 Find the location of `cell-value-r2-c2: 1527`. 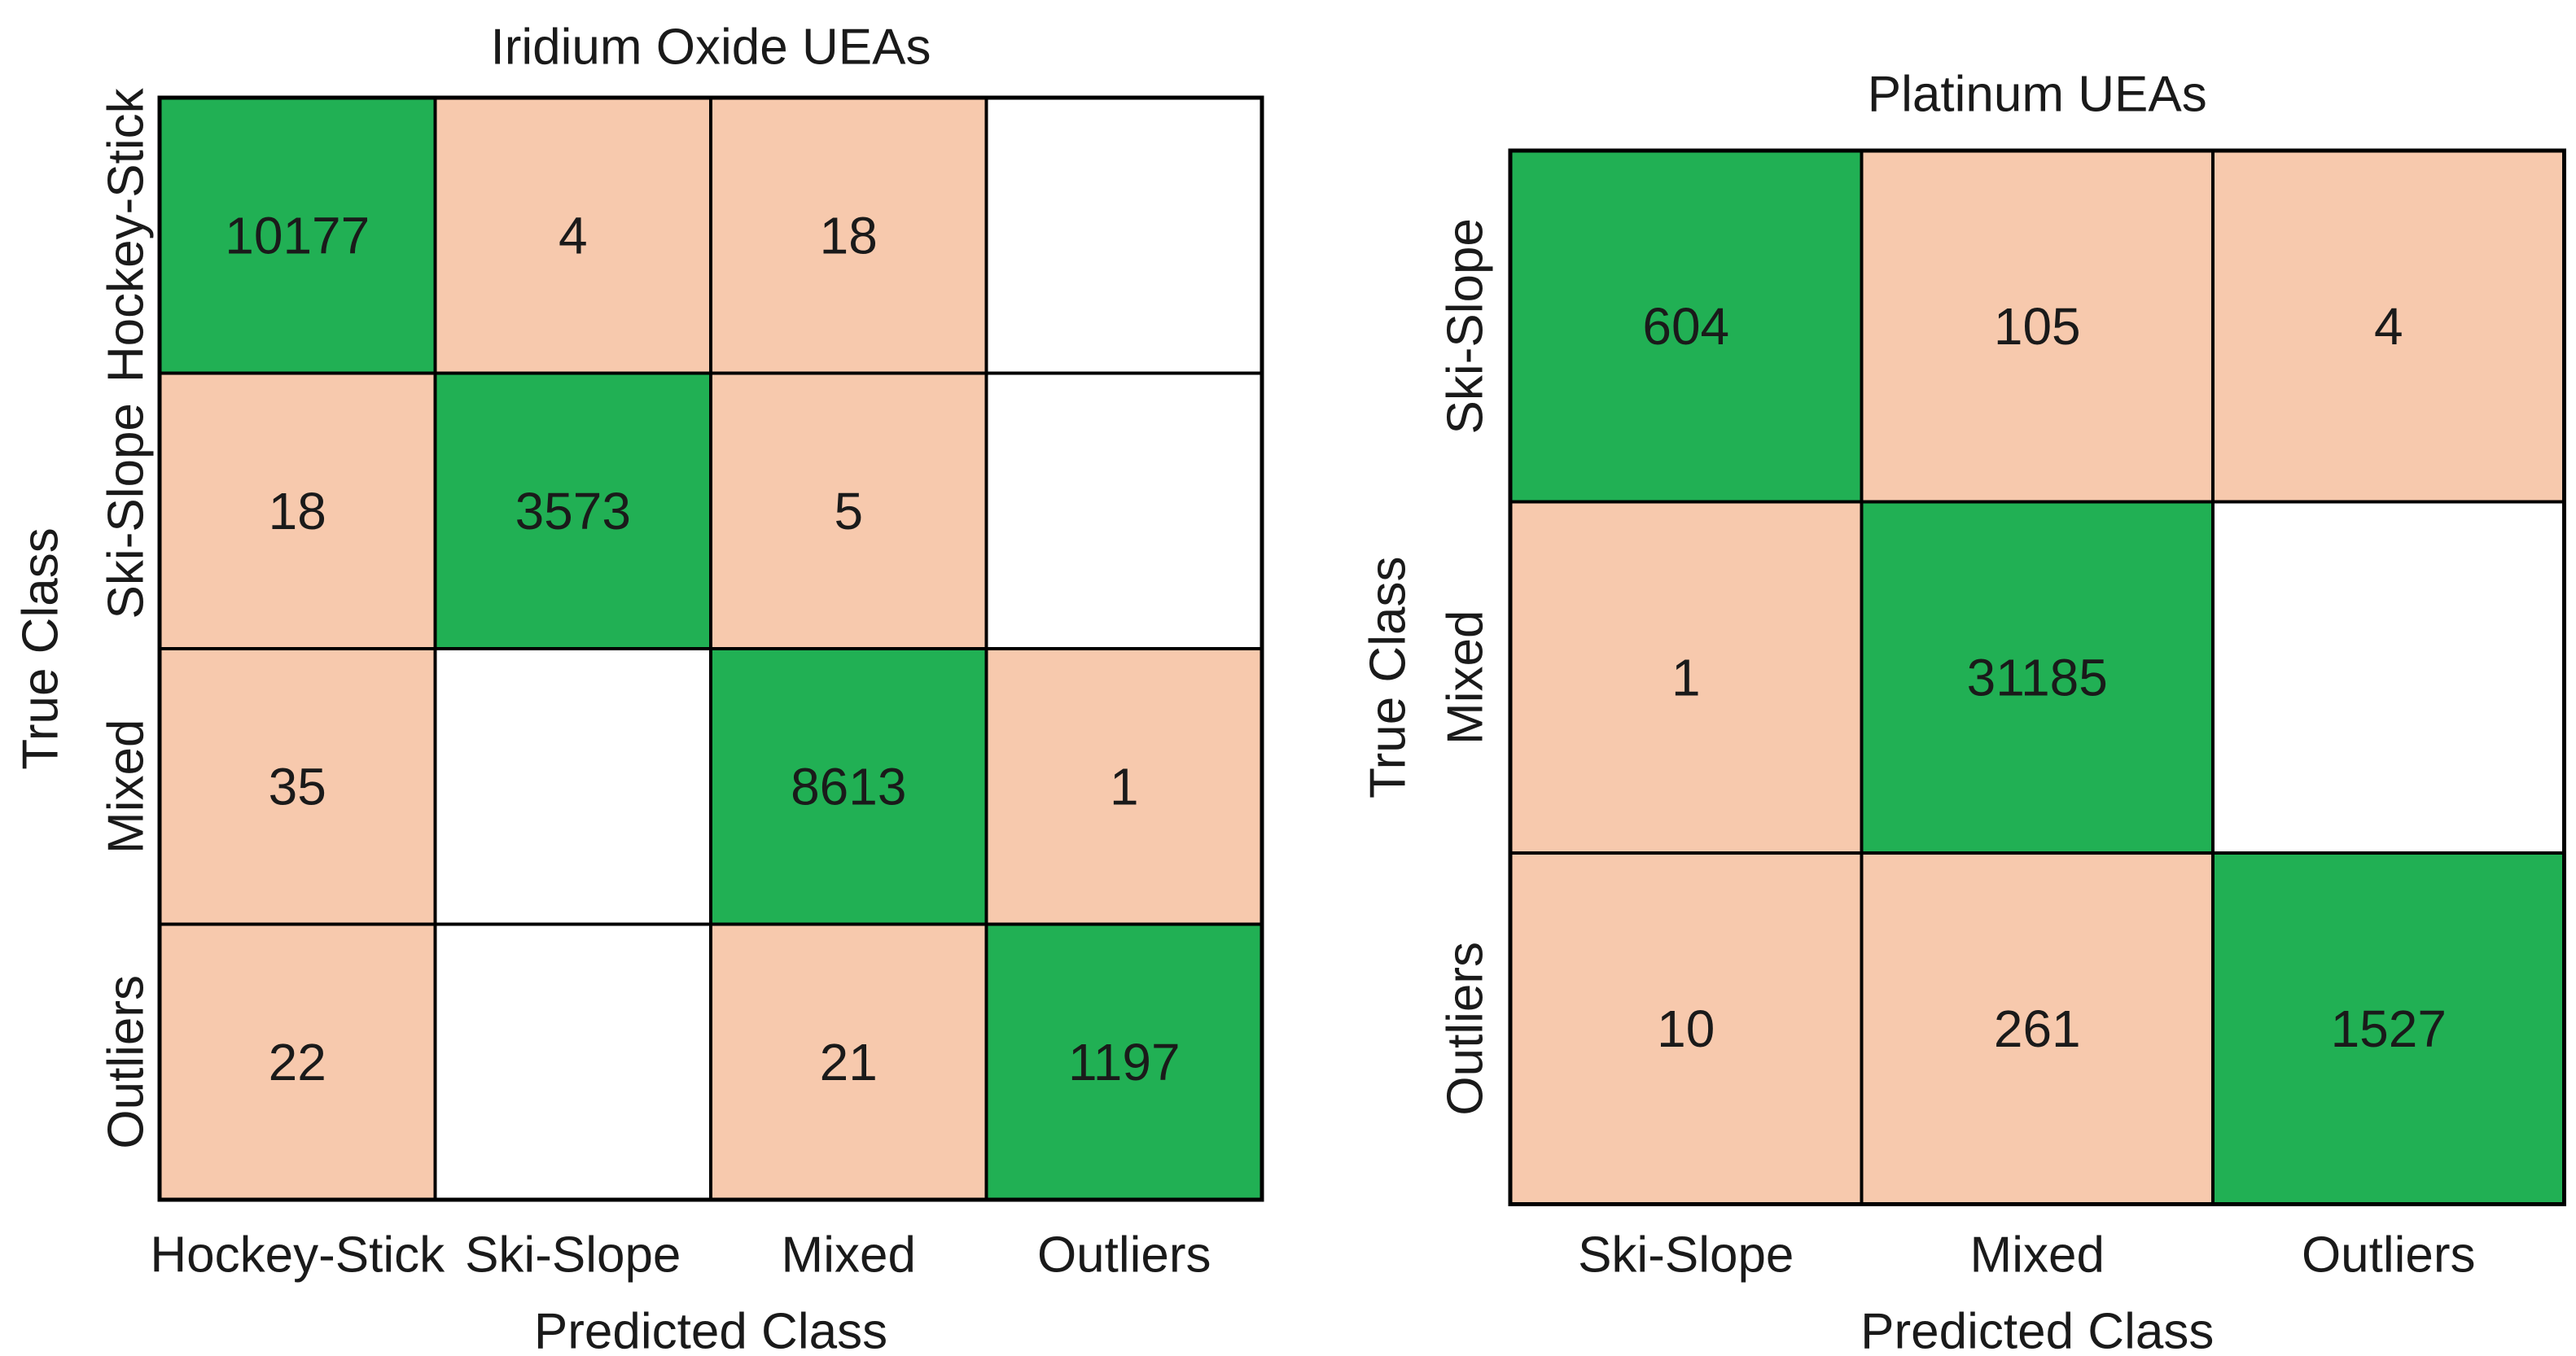

cell-value-r2-c2: 1527 is located at coordinates (2389, 1029).